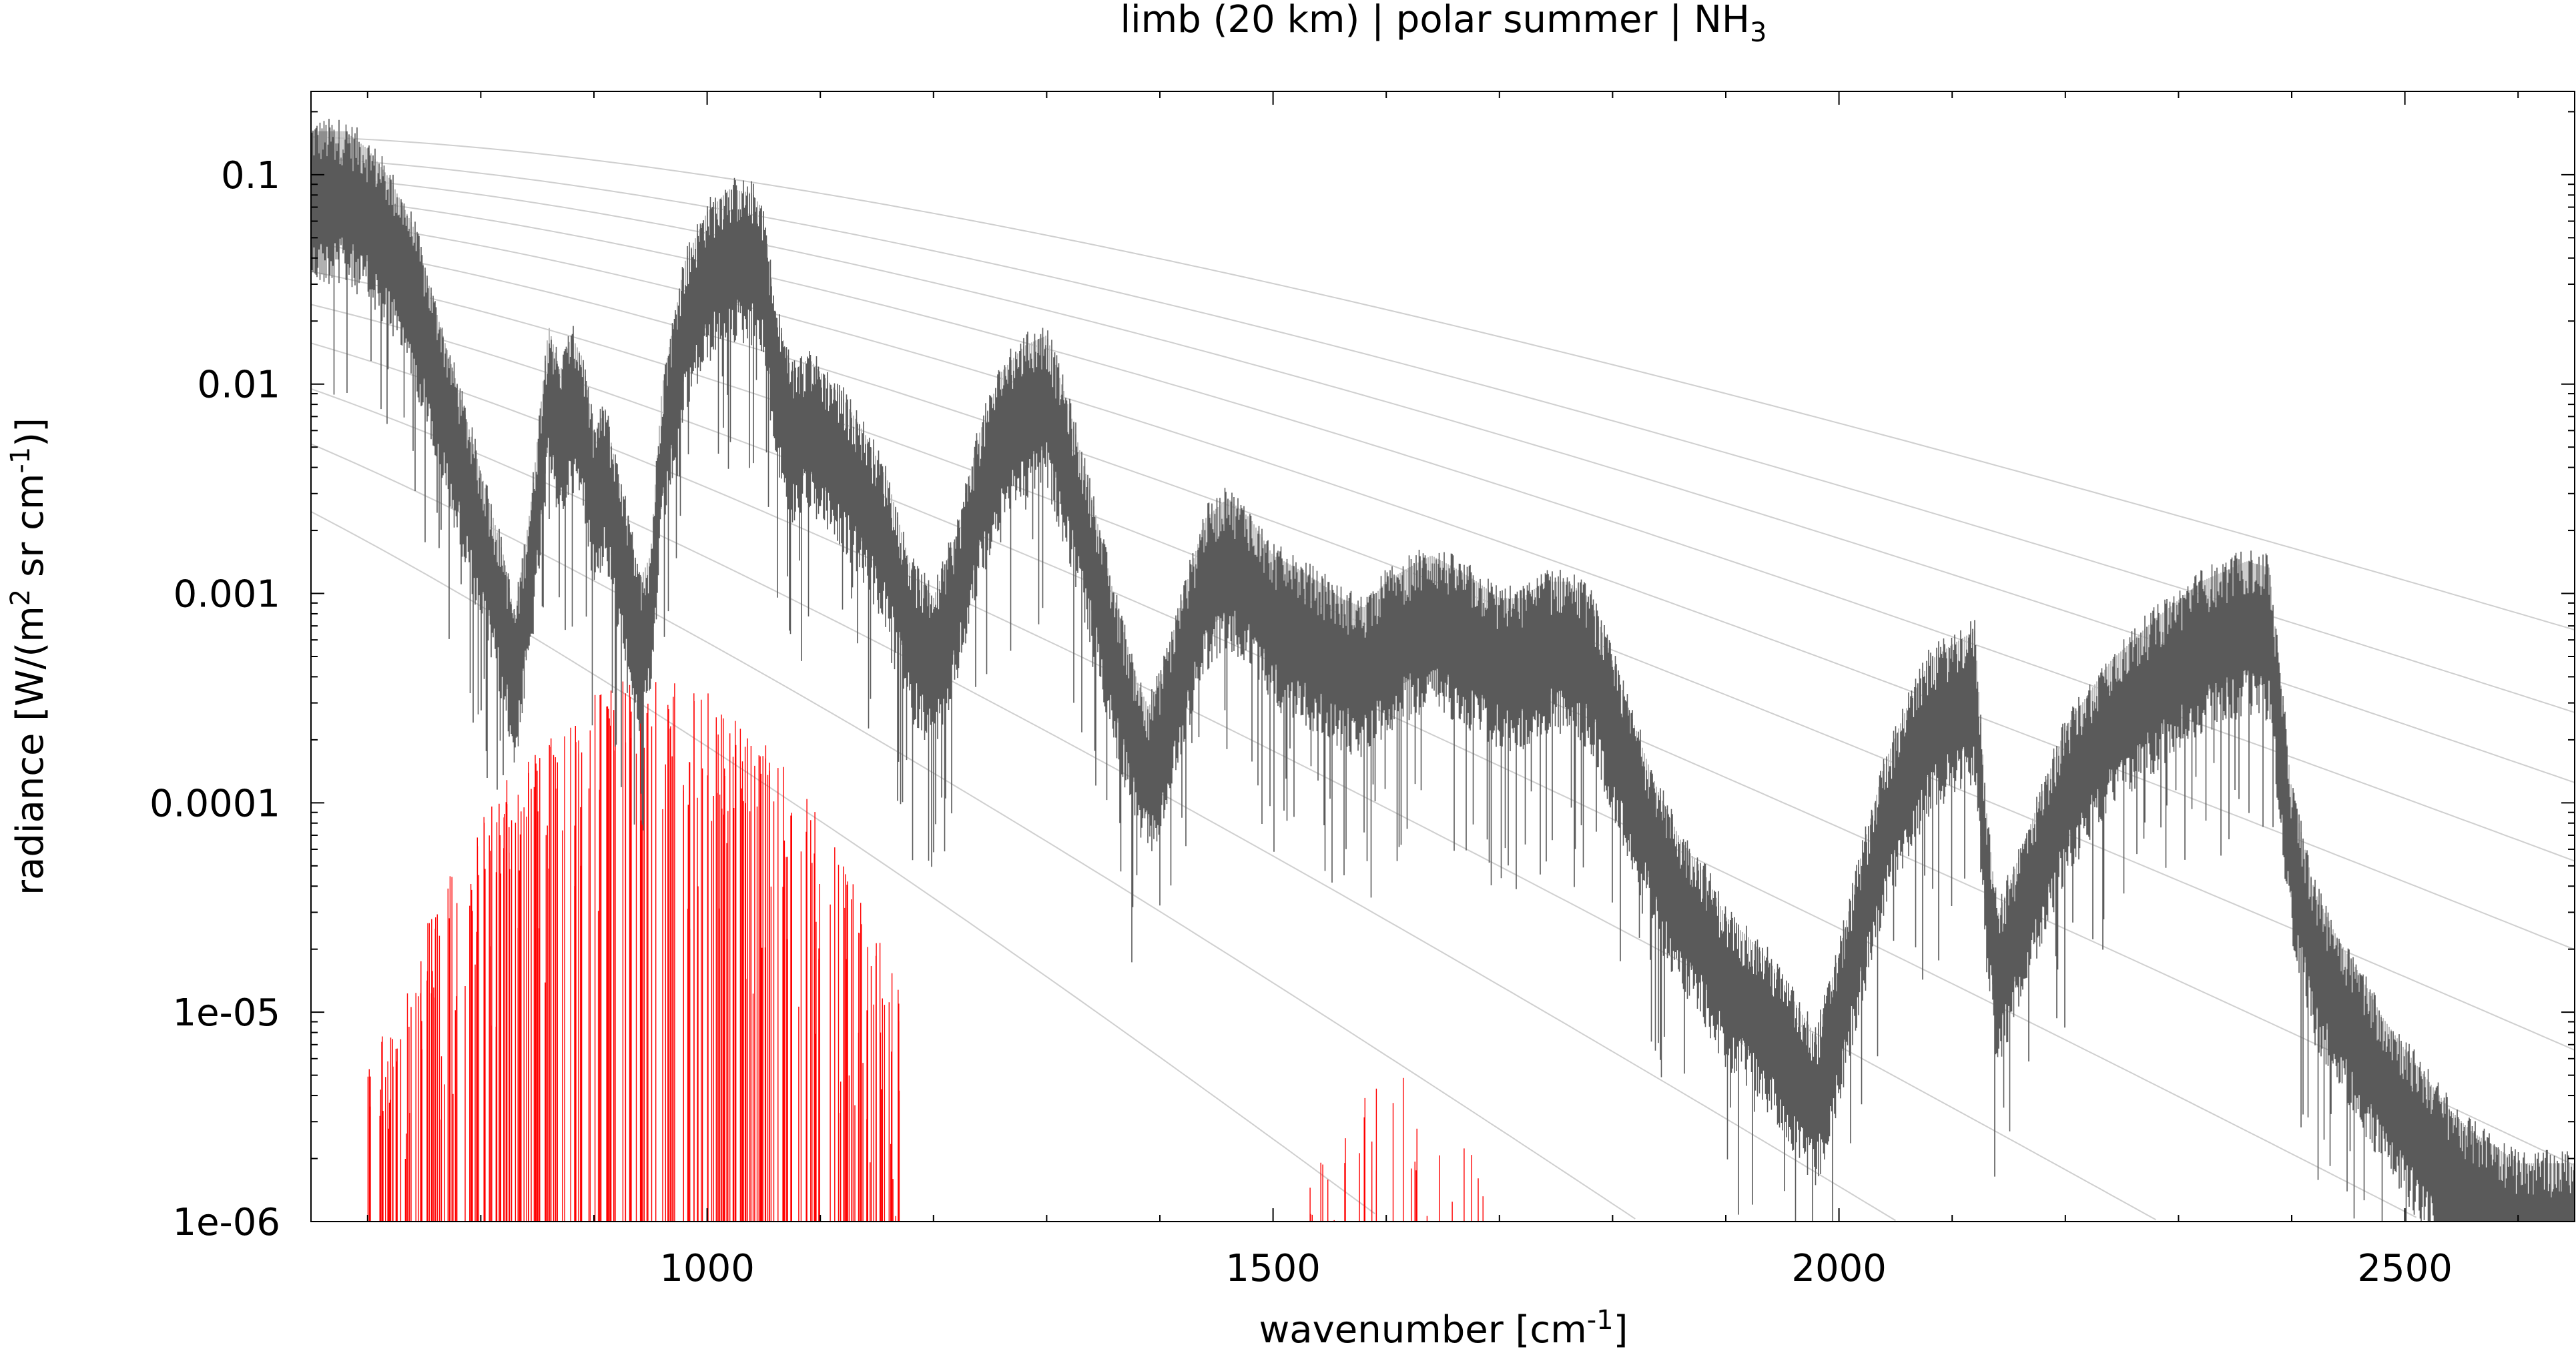 This screenshot has height=1357, width=2576. I want to click on x-axis-label: wavenumber [cm-1], so click(1443, 1328).